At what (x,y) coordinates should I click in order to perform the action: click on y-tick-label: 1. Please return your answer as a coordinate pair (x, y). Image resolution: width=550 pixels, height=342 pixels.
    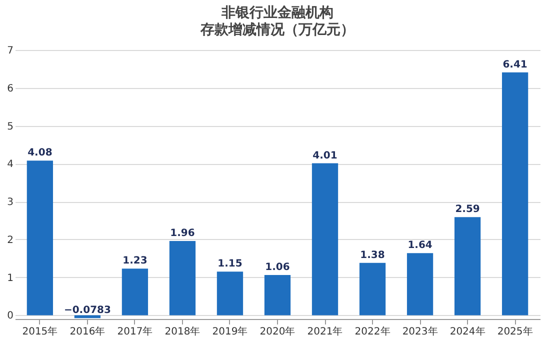
    Looking at the image, I should click on (10, 278).